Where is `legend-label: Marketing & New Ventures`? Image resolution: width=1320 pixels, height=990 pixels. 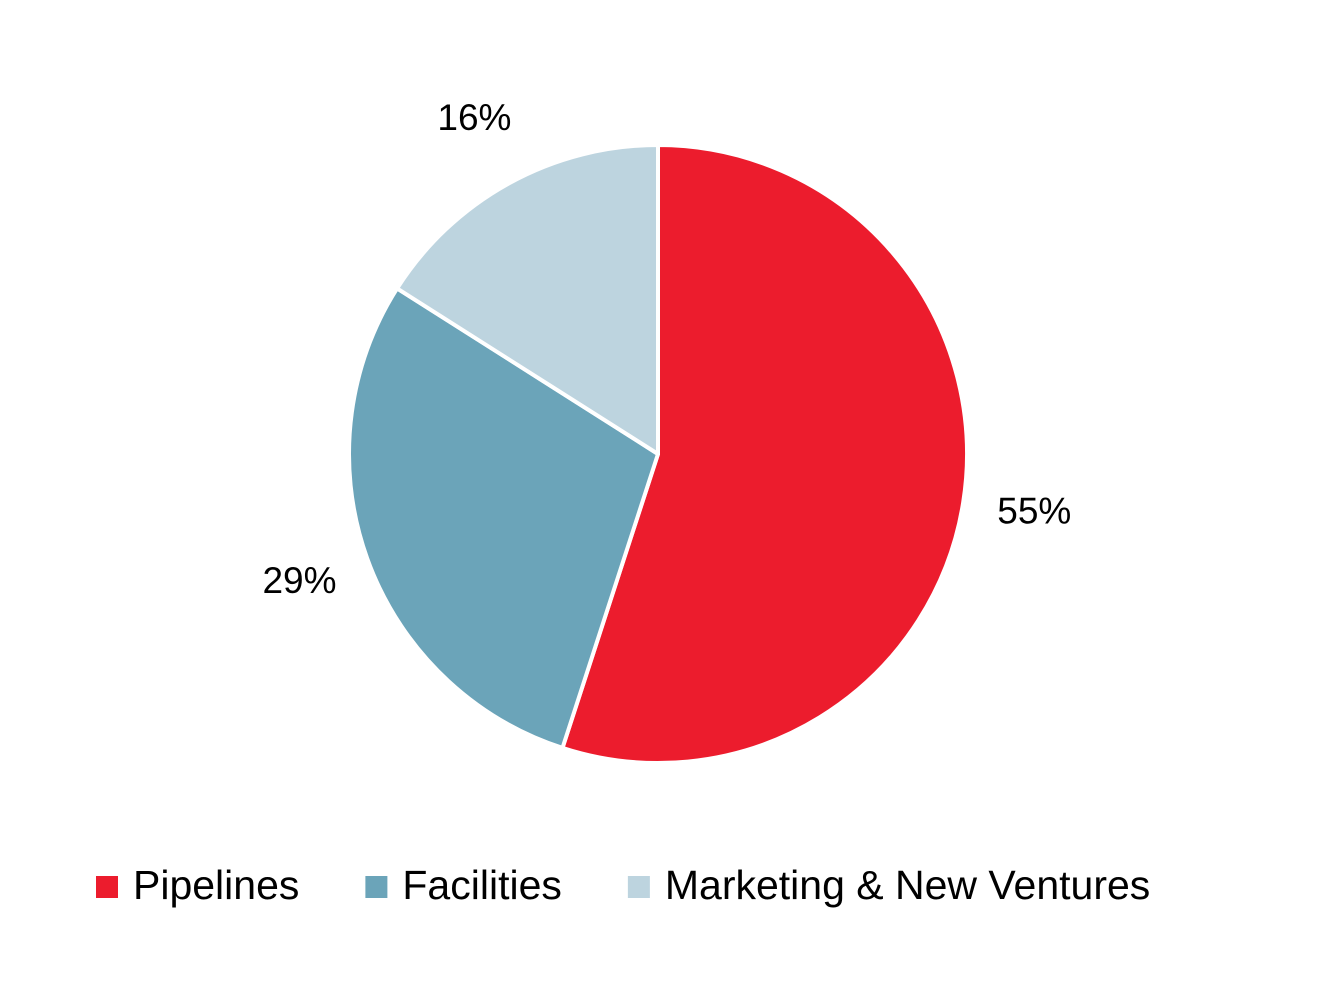 legend-label: Marketing & New Ventures is located at coordinates (907, 885).